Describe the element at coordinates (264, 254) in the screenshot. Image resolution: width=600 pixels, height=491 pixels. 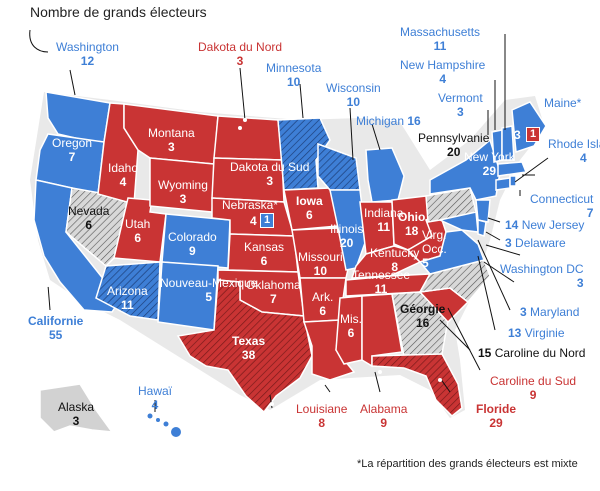
I see `label-kansas: Kansas 6` at that location.